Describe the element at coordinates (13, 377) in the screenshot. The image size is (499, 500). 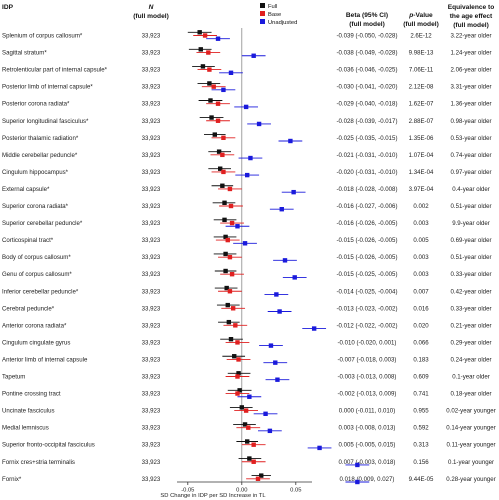
I see `row-idp-label: Tapetum` at that location.